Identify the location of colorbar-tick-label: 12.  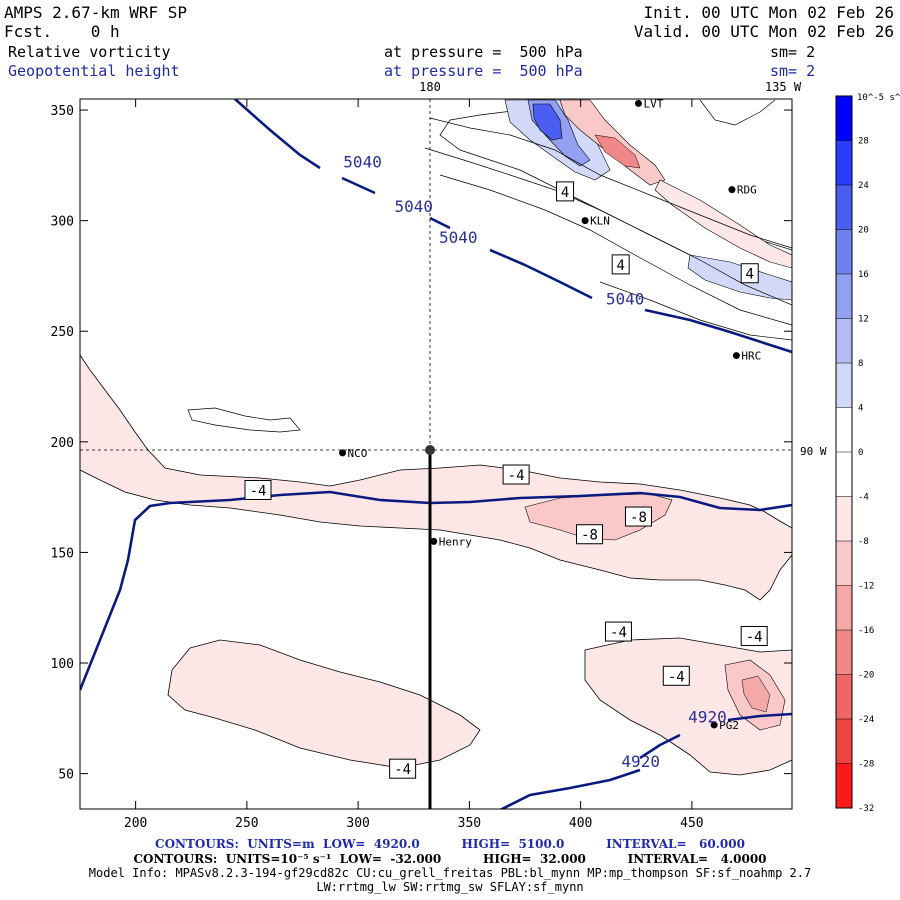
(863, 320).